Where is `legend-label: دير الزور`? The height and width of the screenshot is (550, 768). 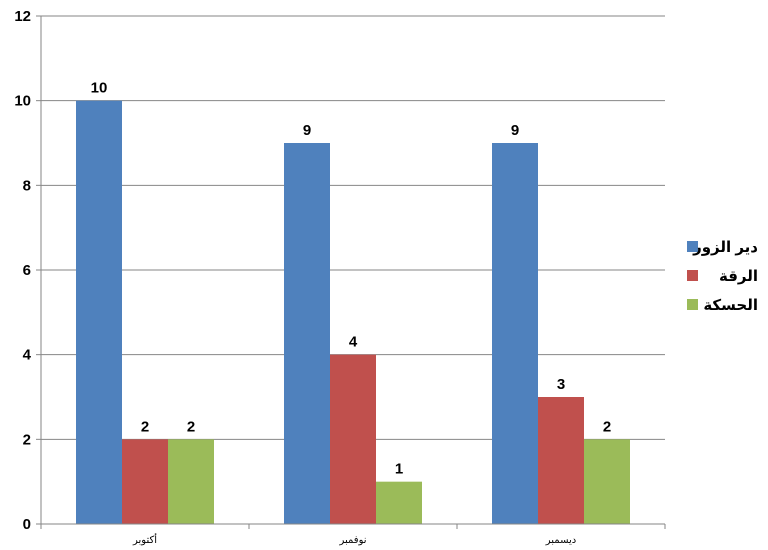 legend-label: دير الزور is located at coordinates (725, 247).